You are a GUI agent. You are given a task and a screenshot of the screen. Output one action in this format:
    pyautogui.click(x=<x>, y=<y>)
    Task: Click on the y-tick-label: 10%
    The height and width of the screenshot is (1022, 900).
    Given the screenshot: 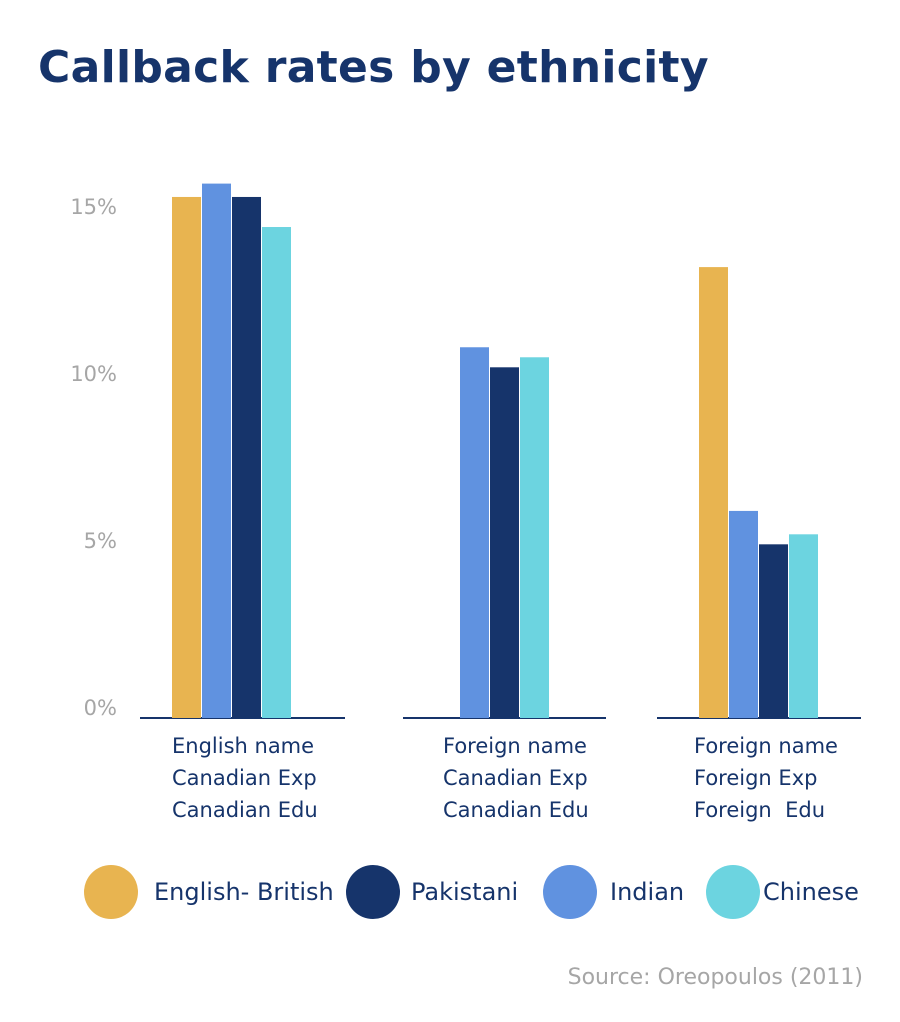 What is the action you would take?
    pyautogui.click(x=93, y=374)
    